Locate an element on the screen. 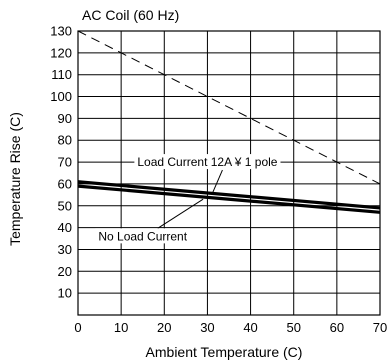  y-tick-label: 110 is located at coordinates (61, 74).